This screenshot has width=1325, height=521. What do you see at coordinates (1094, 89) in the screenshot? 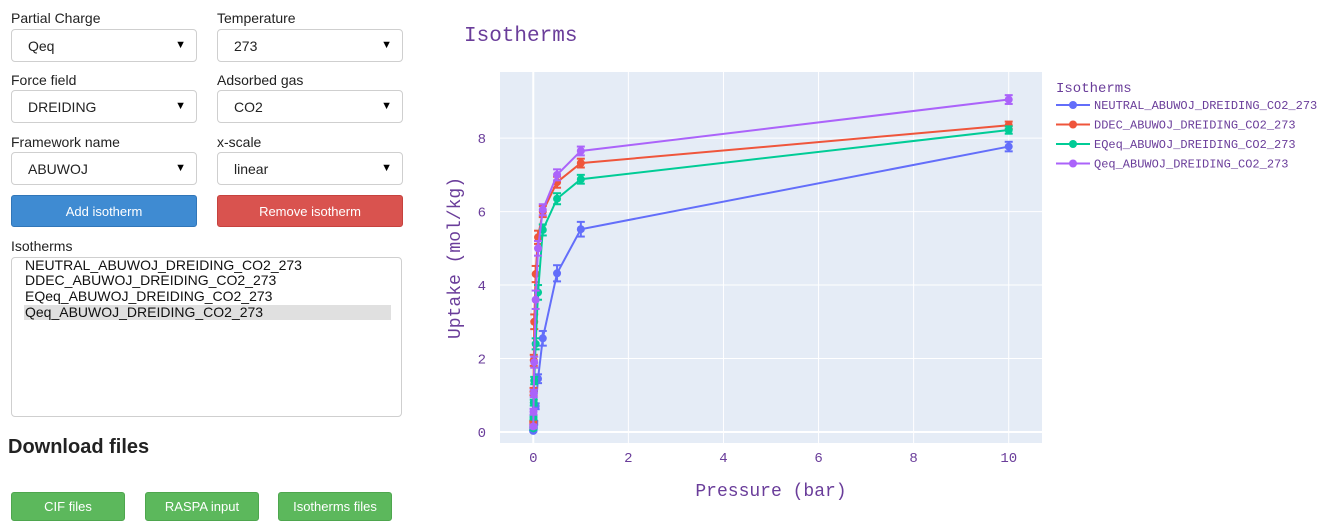
I see `legend-title: Isotherms` at bounding box center [1094, 89].